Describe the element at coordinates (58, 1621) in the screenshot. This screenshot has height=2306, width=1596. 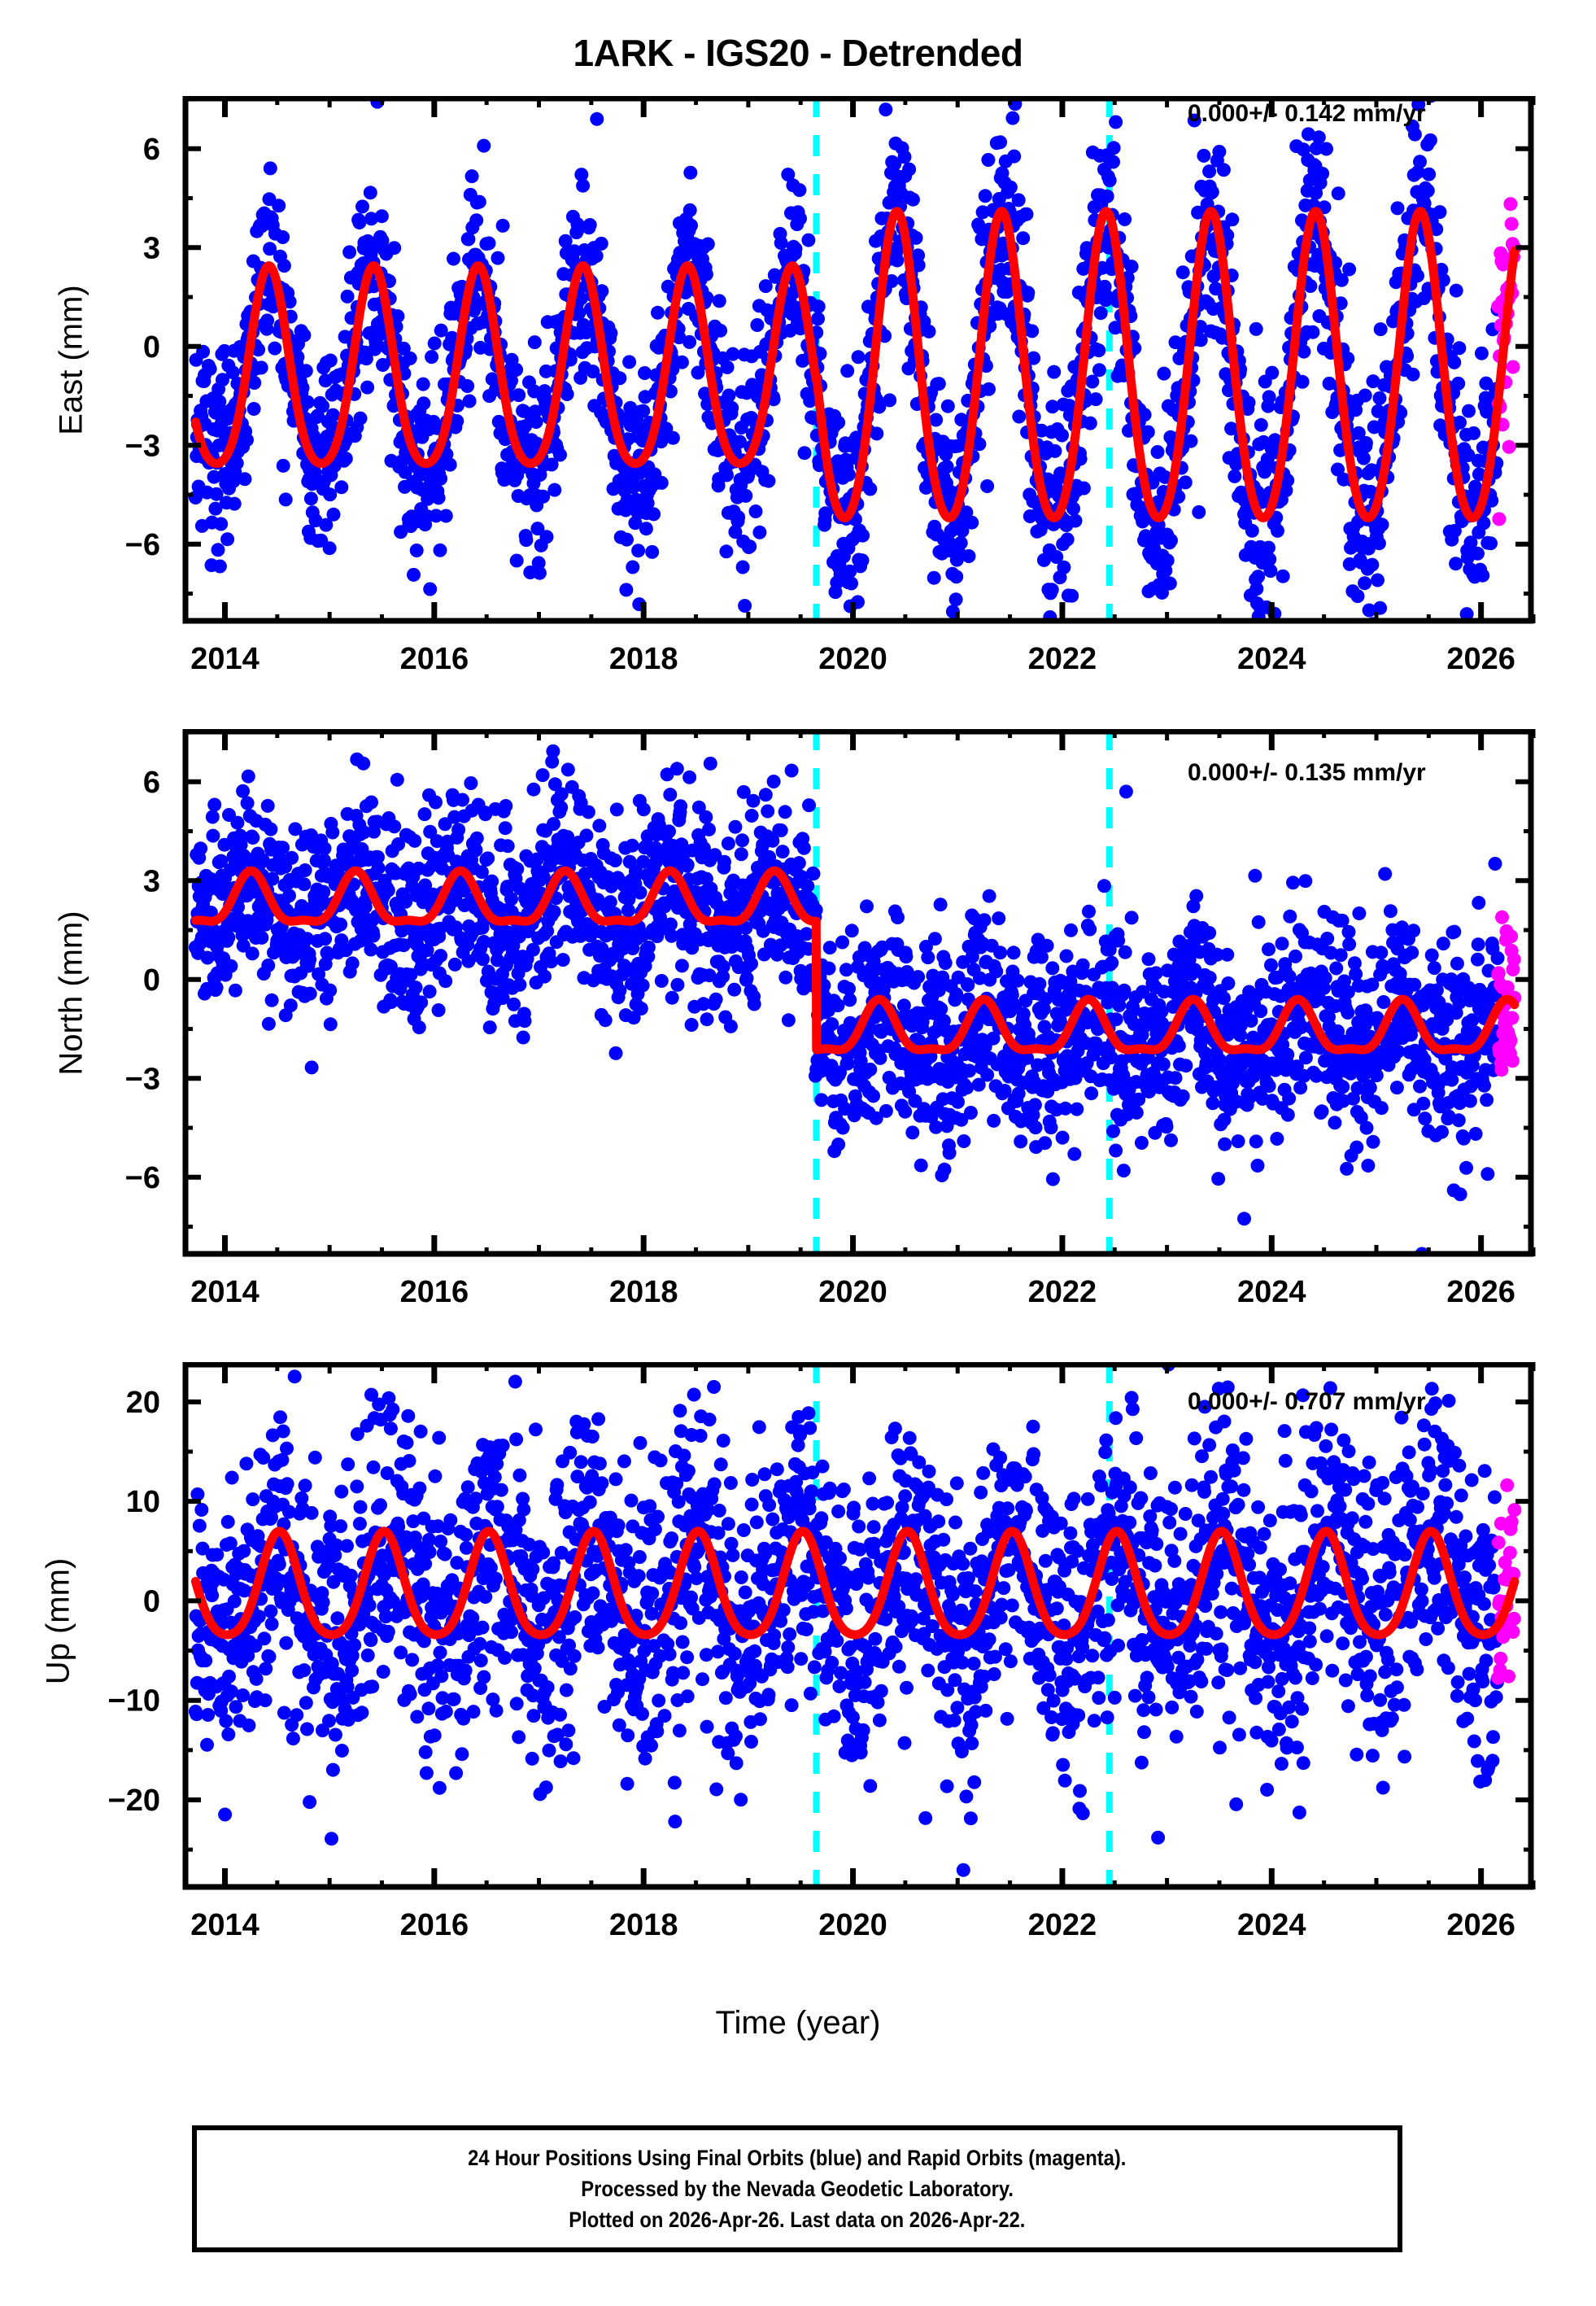
I see `panel-up-ylabel: Up (mm)` at that location.